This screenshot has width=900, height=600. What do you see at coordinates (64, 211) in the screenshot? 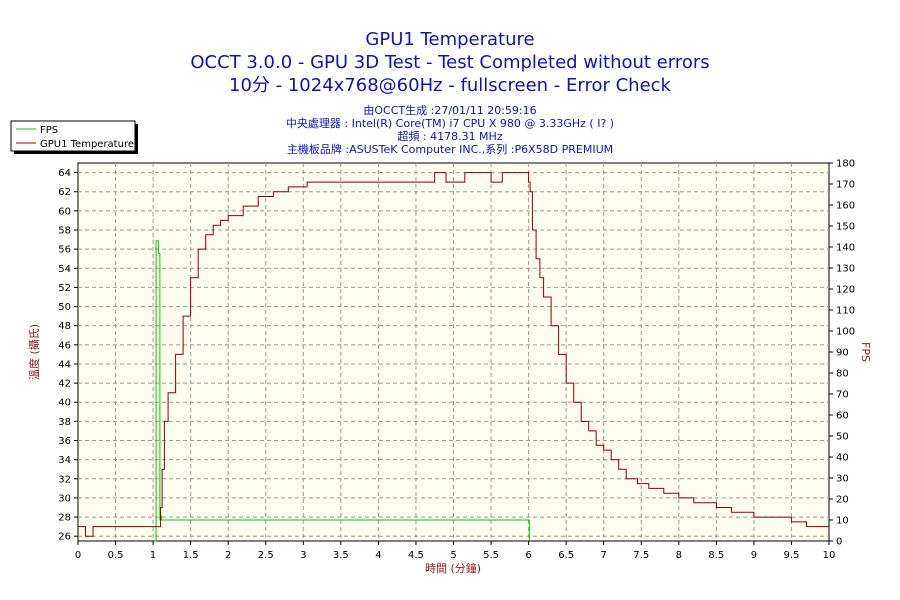
I see `y-tick-label-17: 60` at bounding box center [64, 211].